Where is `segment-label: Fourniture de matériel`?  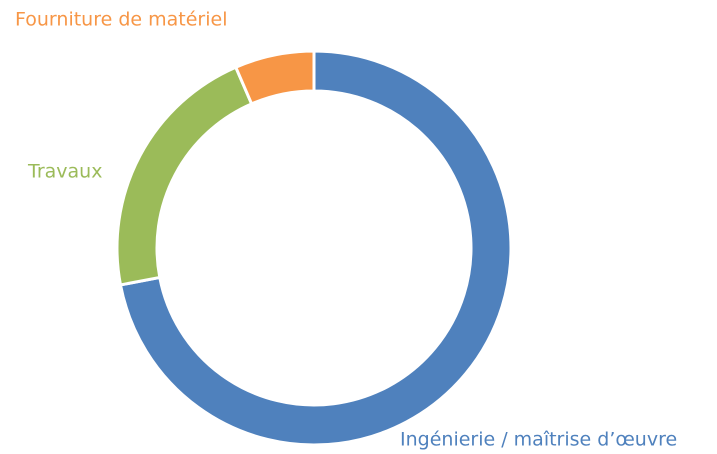 segment-label: Fourniture de matériel is located at coordinates (121, 20).